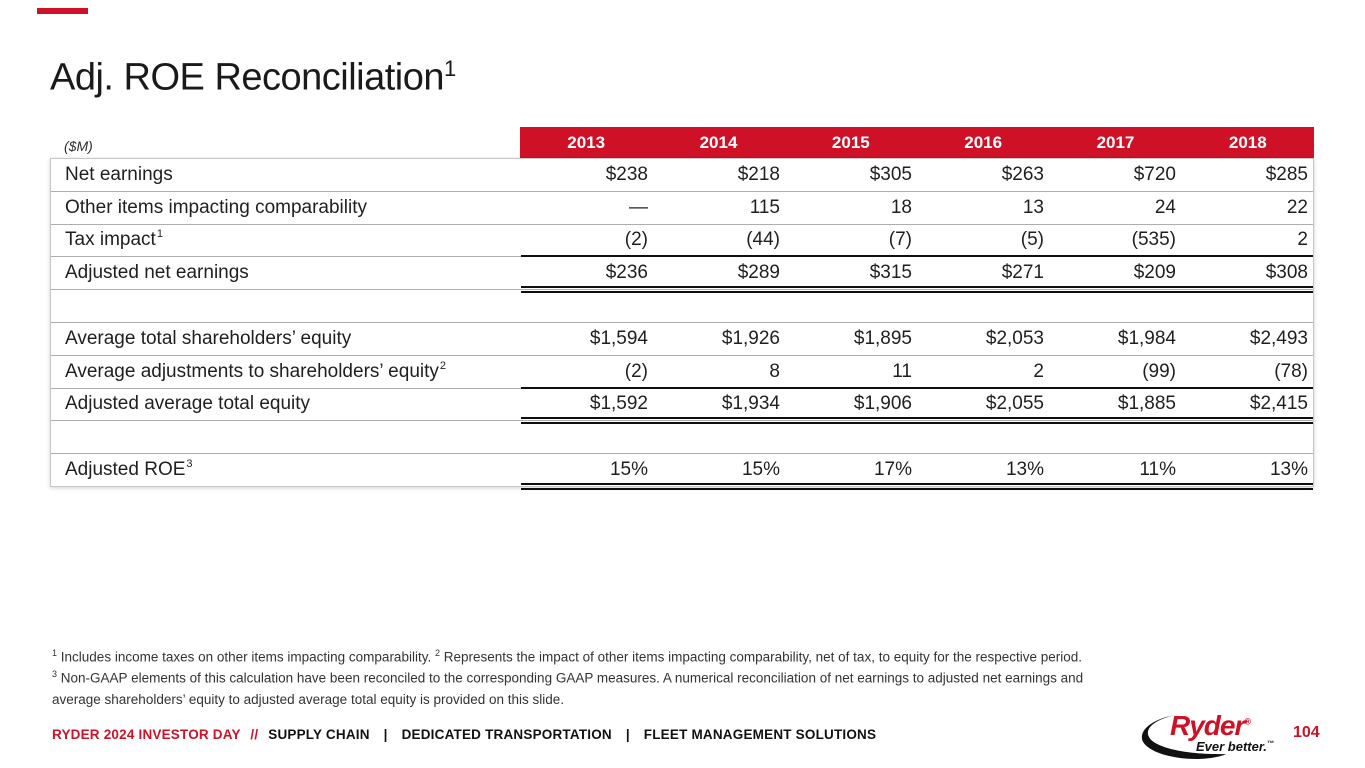 This screenshot has height=768, width=1365. I want to click on cell-2015: (7), so click(900, 240).